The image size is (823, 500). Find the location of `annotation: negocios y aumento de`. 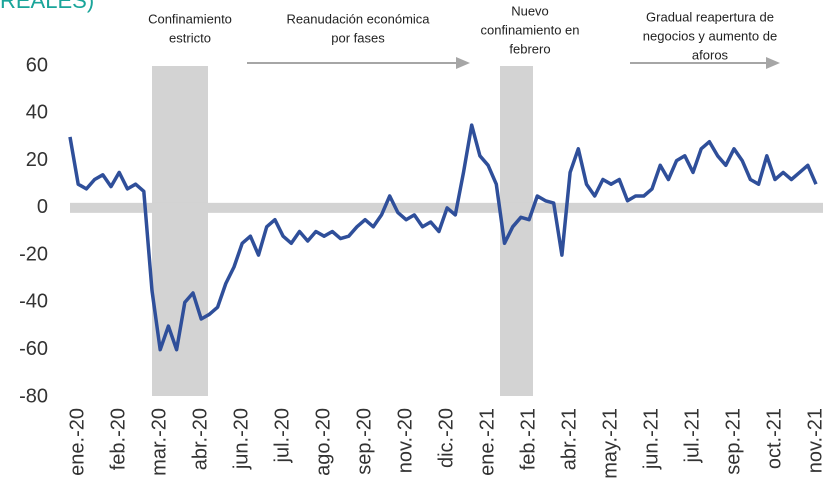

annotation: negocios y aumento de is located at coordinates (710, 35).